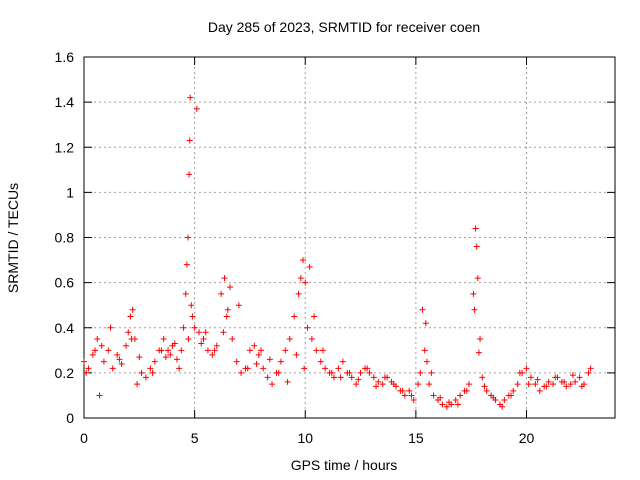 This screenshot has width=640, height=480. I want to click on x-tick-label: 20, so click(527, 438).